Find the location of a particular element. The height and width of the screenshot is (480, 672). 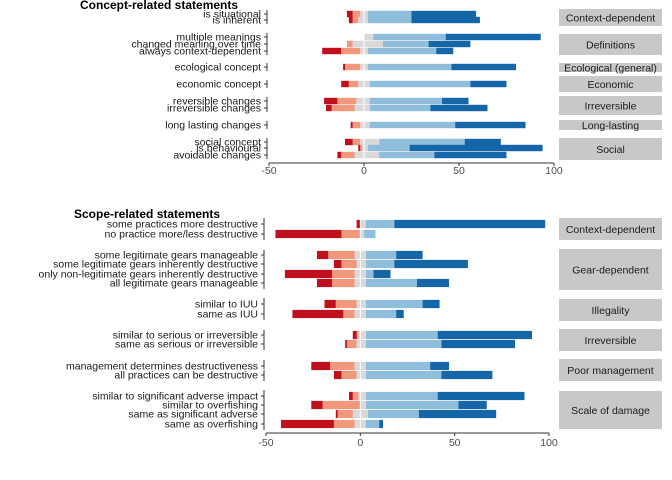

panel-title: Scope-related statements is located at coordinates (147, 214).